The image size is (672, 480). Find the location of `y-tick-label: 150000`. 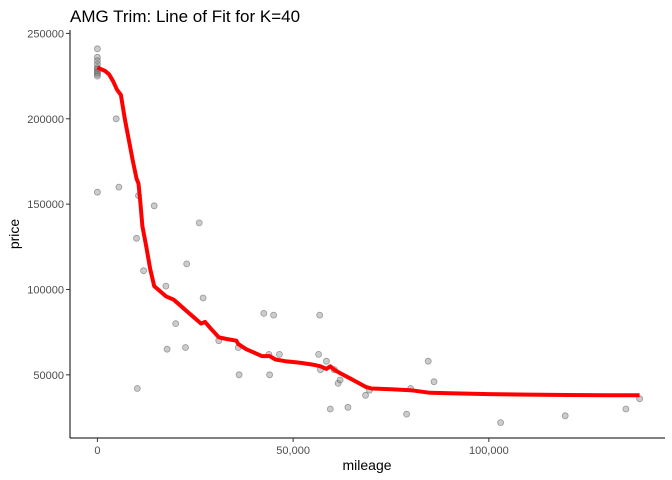

y-tick-label: 150000 is located at coordinates (45, 205).